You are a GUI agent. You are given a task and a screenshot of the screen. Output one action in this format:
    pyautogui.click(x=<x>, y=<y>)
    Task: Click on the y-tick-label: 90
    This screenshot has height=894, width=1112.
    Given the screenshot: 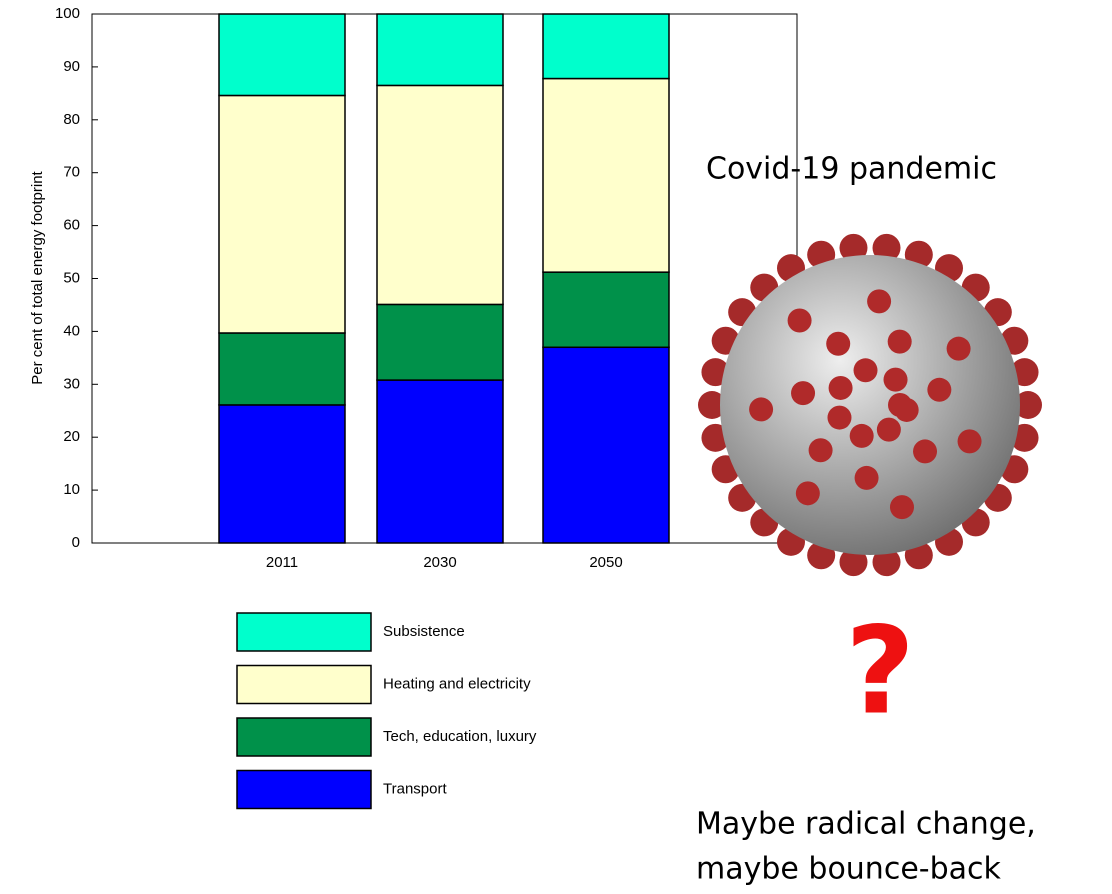 What is the action you would take?
    pyautogui.click(x=71, y=66)
    